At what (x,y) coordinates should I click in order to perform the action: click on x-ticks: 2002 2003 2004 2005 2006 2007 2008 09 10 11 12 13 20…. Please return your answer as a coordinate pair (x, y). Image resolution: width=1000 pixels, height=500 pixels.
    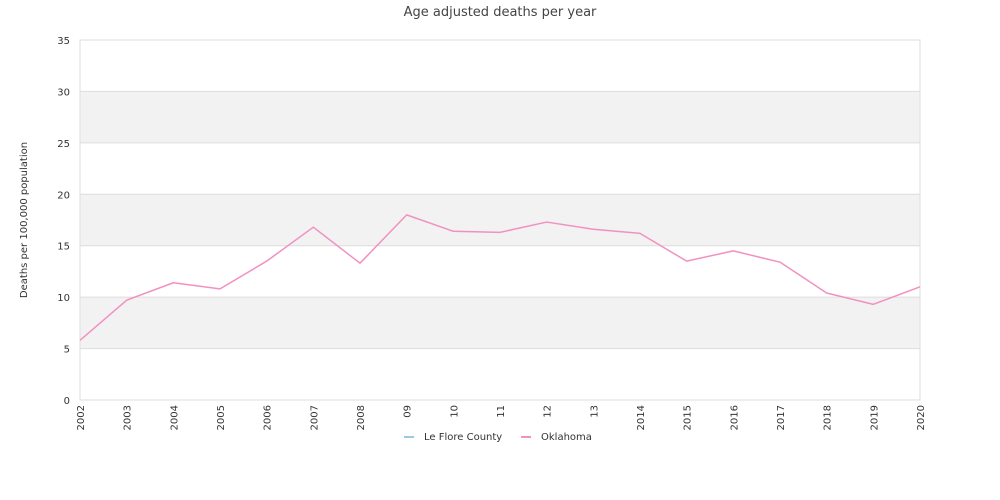
    Looking at the image, I should click on (501, 417).